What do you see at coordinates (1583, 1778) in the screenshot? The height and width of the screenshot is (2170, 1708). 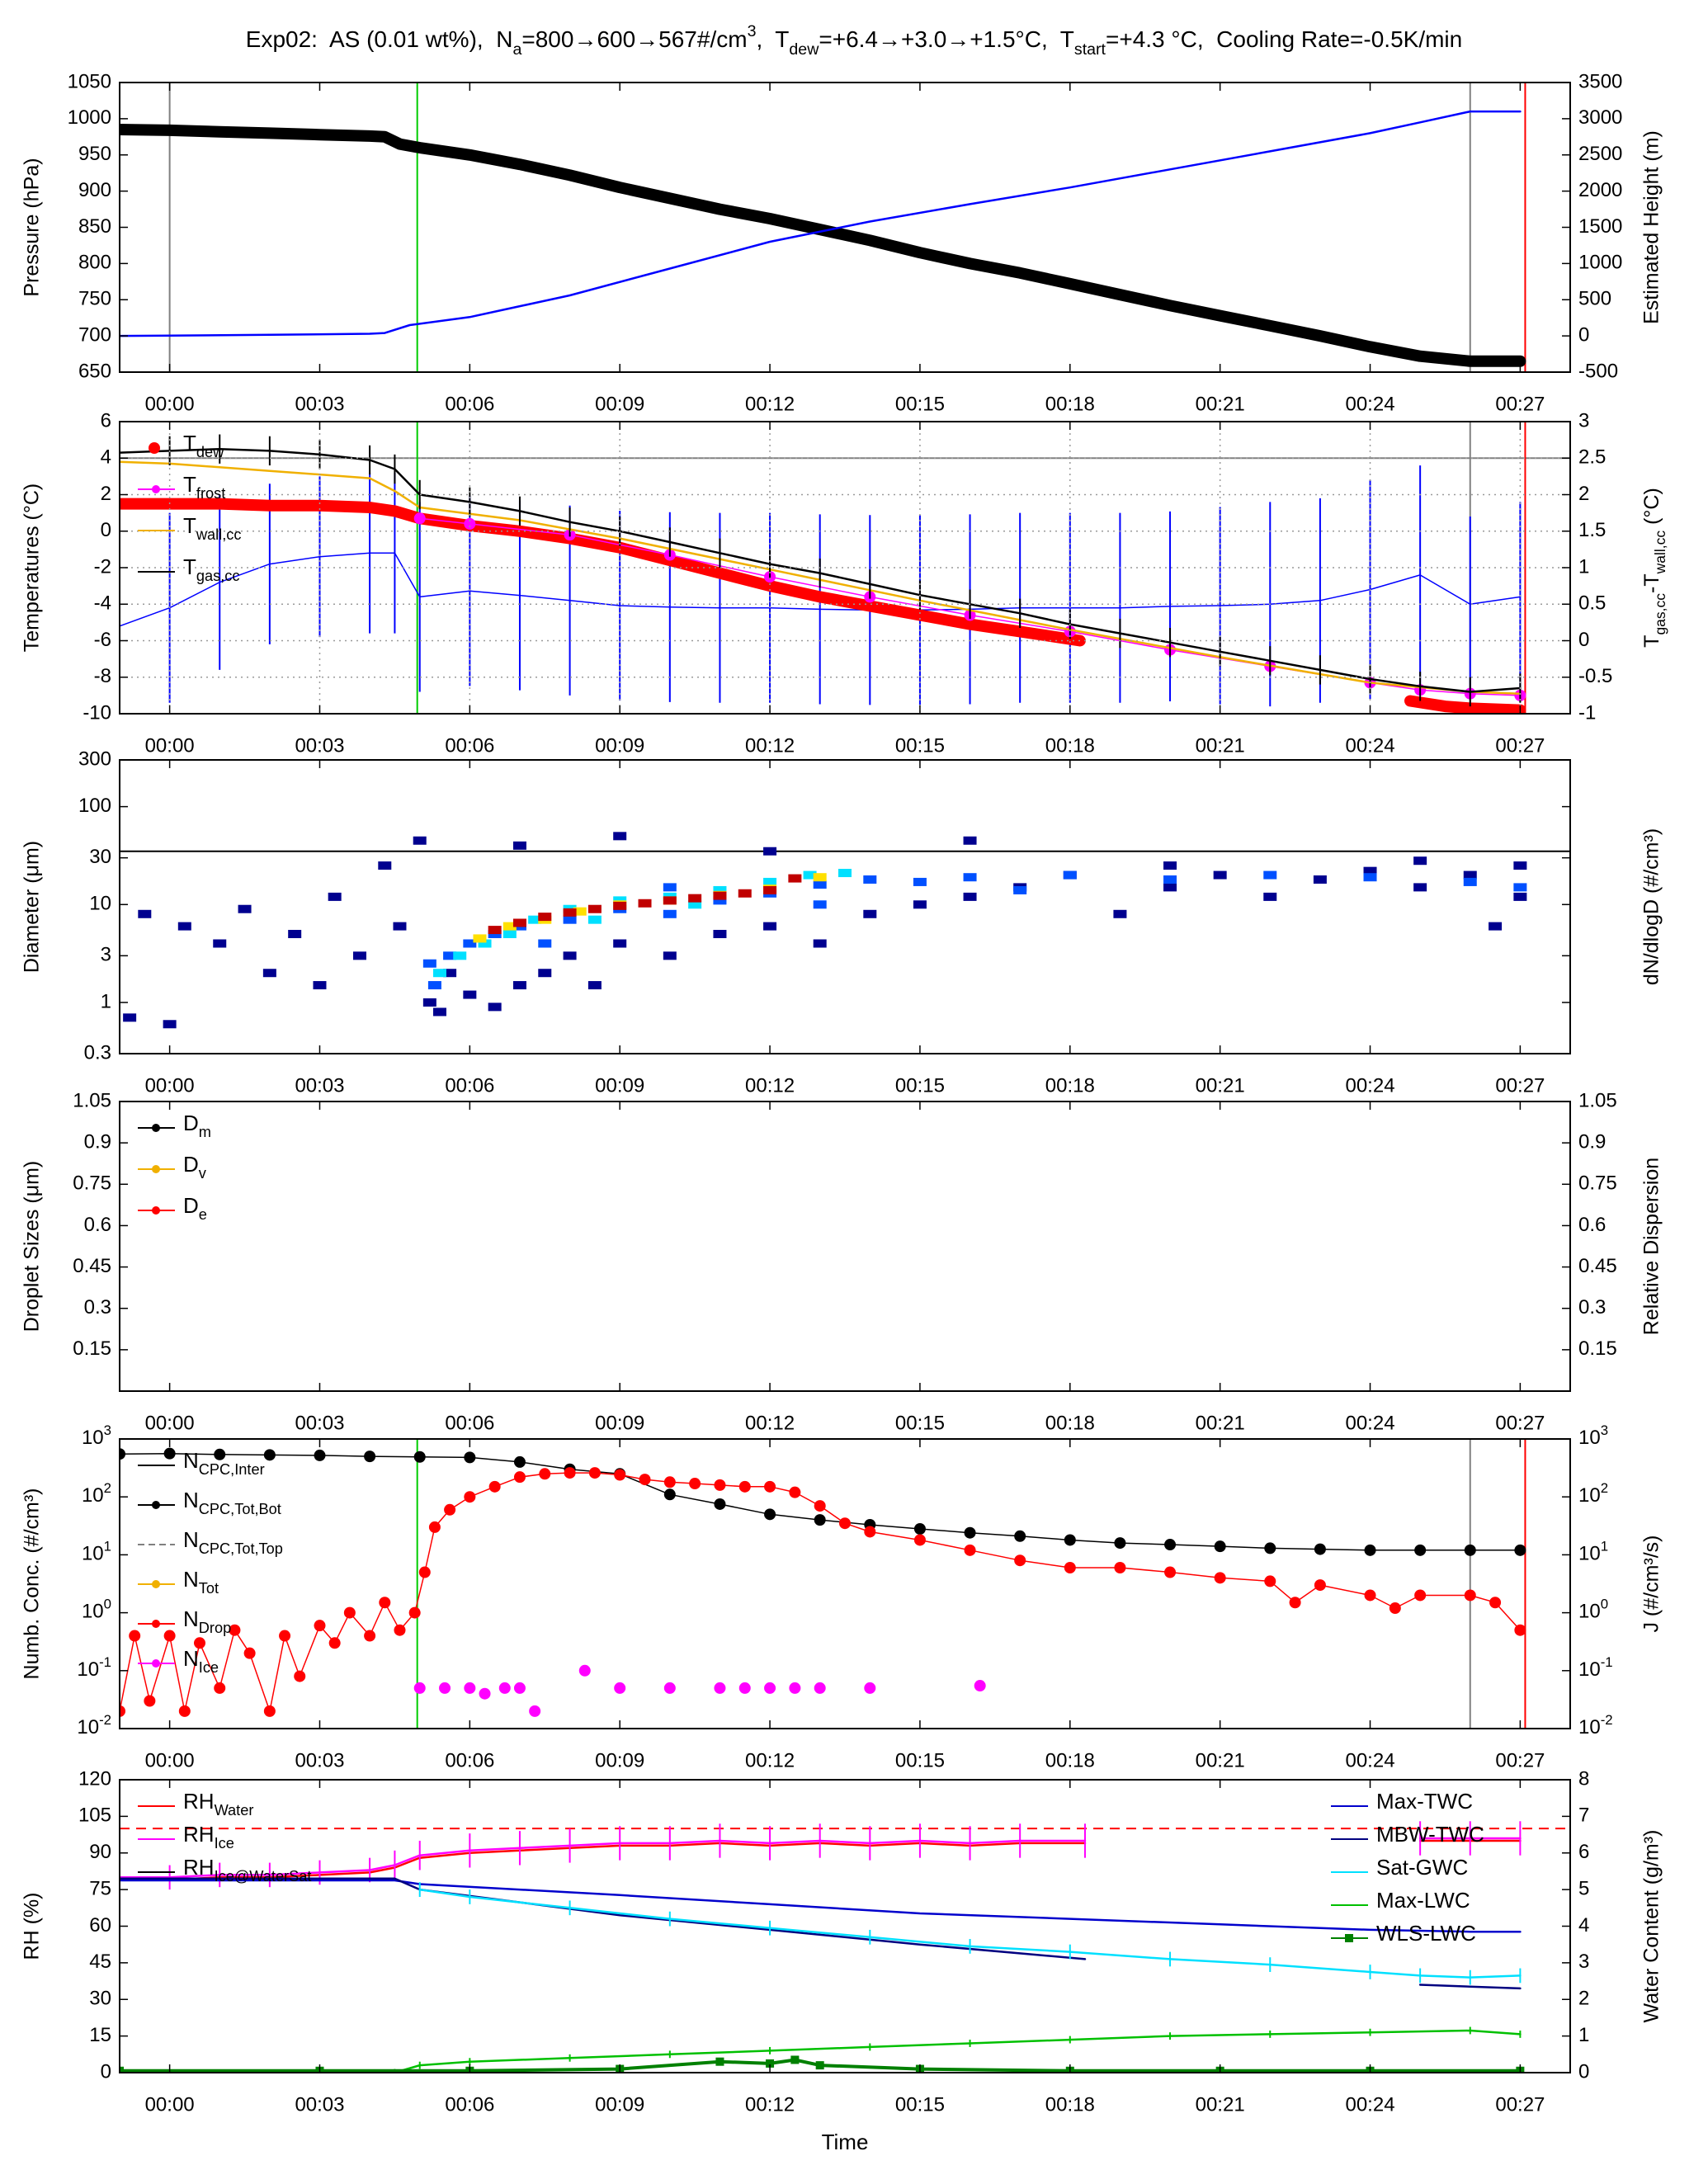 I see `y2-tick-label: 8` at bounding box center [1583, 1778].